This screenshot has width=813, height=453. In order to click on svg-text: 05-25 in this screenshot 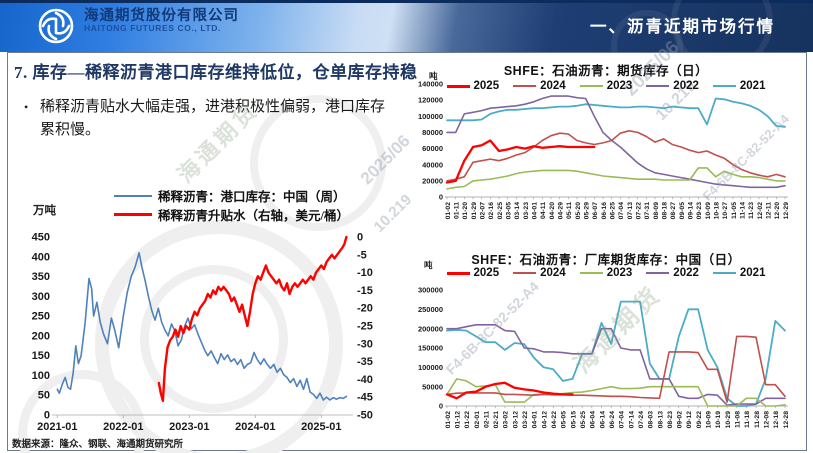, I will do `click(583, 420)`.